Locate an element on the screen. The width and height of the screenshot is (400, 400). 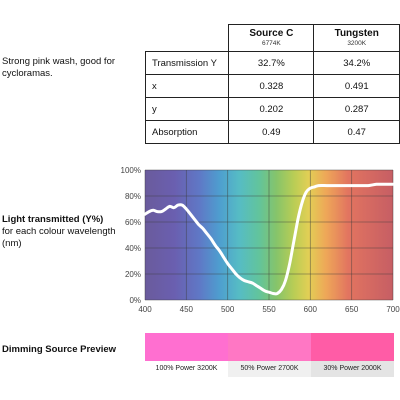
table-header-row: Source C 6774K Tungsten 3200K is located at coordinates (273, 38).